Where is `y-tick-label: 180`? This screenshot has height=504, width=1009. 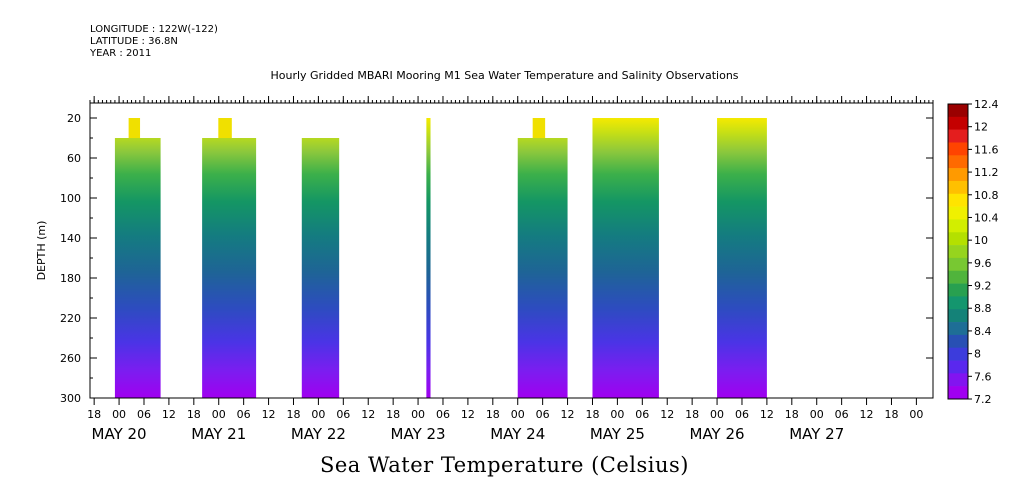 y-tick-label: 180 is located at coordinates (70, 278).